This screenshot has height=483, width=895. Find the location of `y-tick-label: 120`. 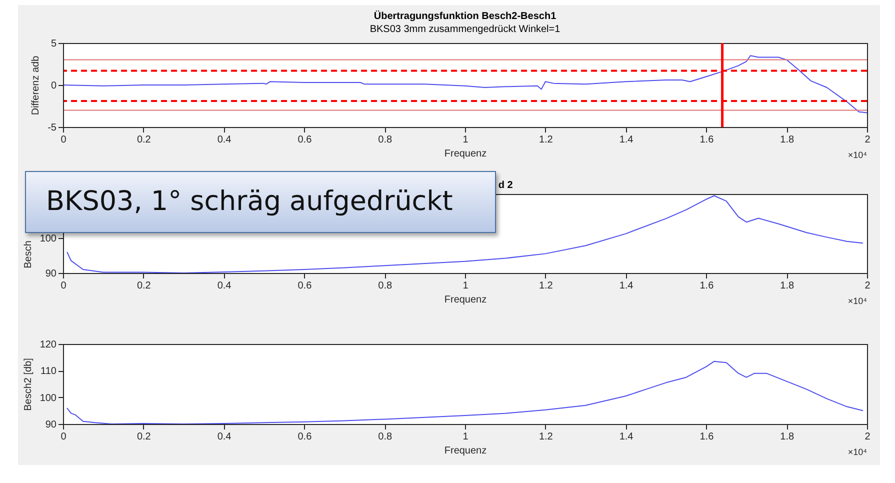

y-tick-label: 120 is located at coordinates (48, 345).